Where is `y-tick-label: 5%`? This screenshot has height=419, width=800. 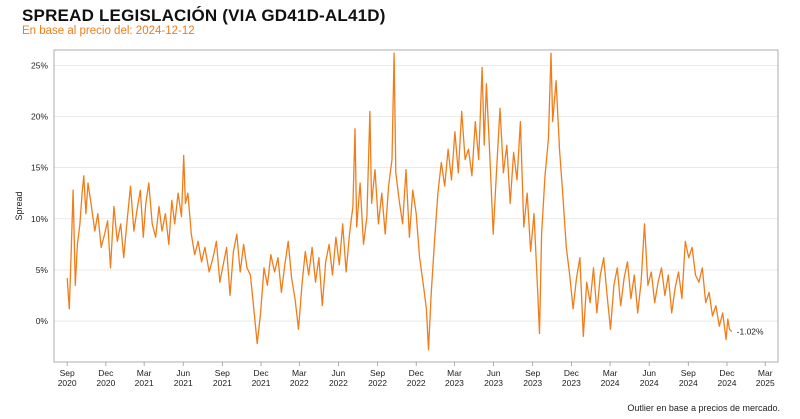
y-tick-label: 5% is located at coordinates (42, 270).